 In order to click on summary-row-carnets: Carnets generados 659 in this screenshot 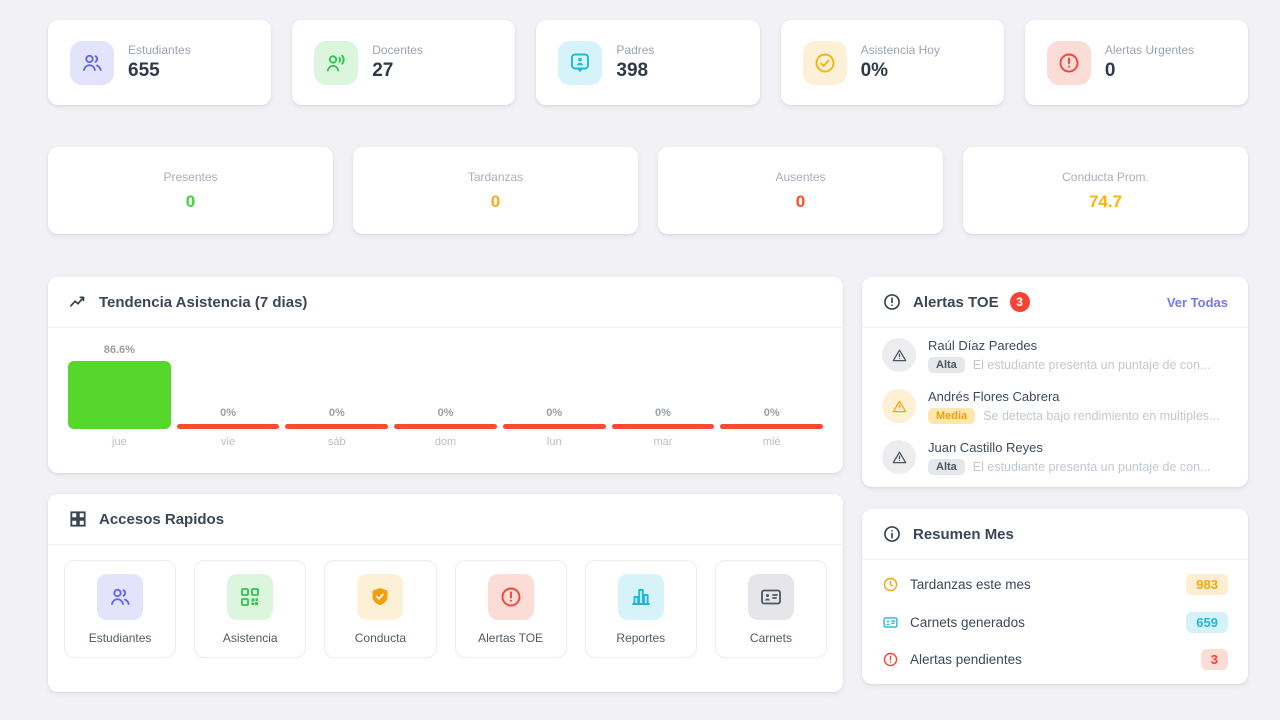, I will do `click(1055, 623)`.